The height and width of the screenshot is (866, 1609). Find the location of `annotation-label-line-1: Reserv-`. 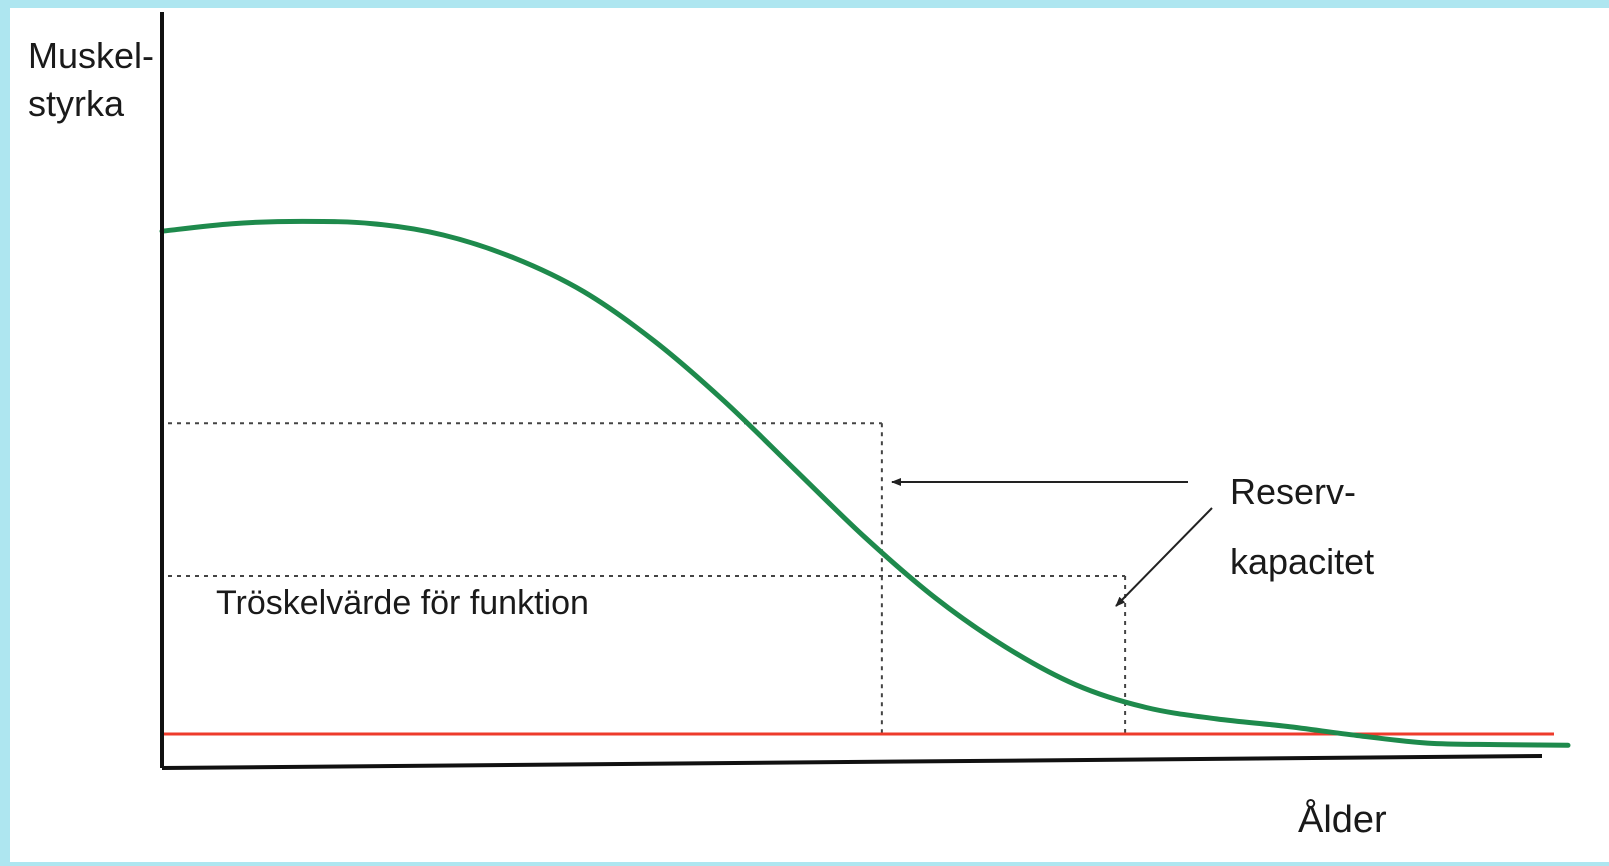

annotation-label-line-1: Reserv- is located at coordinates (1293, 491).